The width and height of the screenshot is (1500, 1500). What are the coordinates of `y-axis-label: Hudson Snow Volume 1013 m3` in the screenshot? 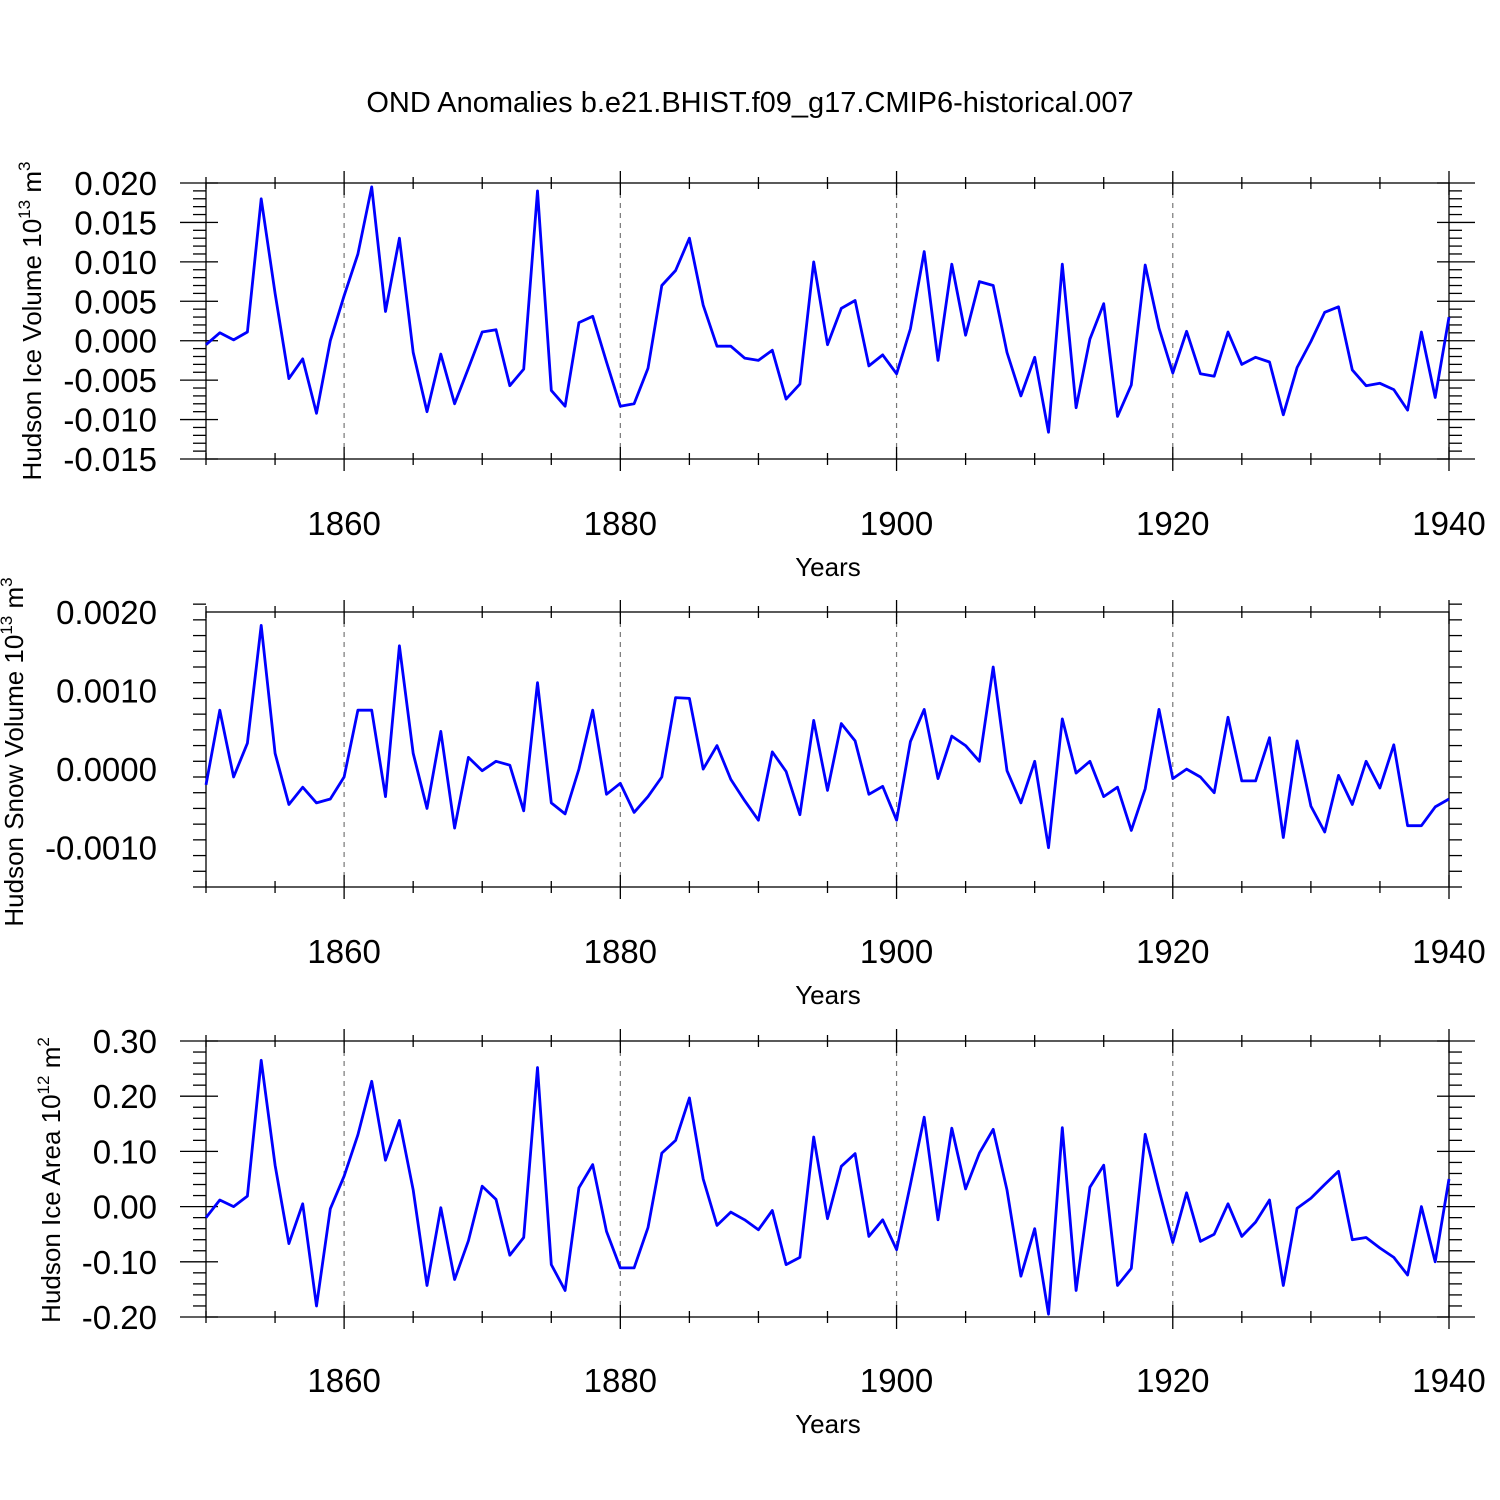 It's located at (14, 751).